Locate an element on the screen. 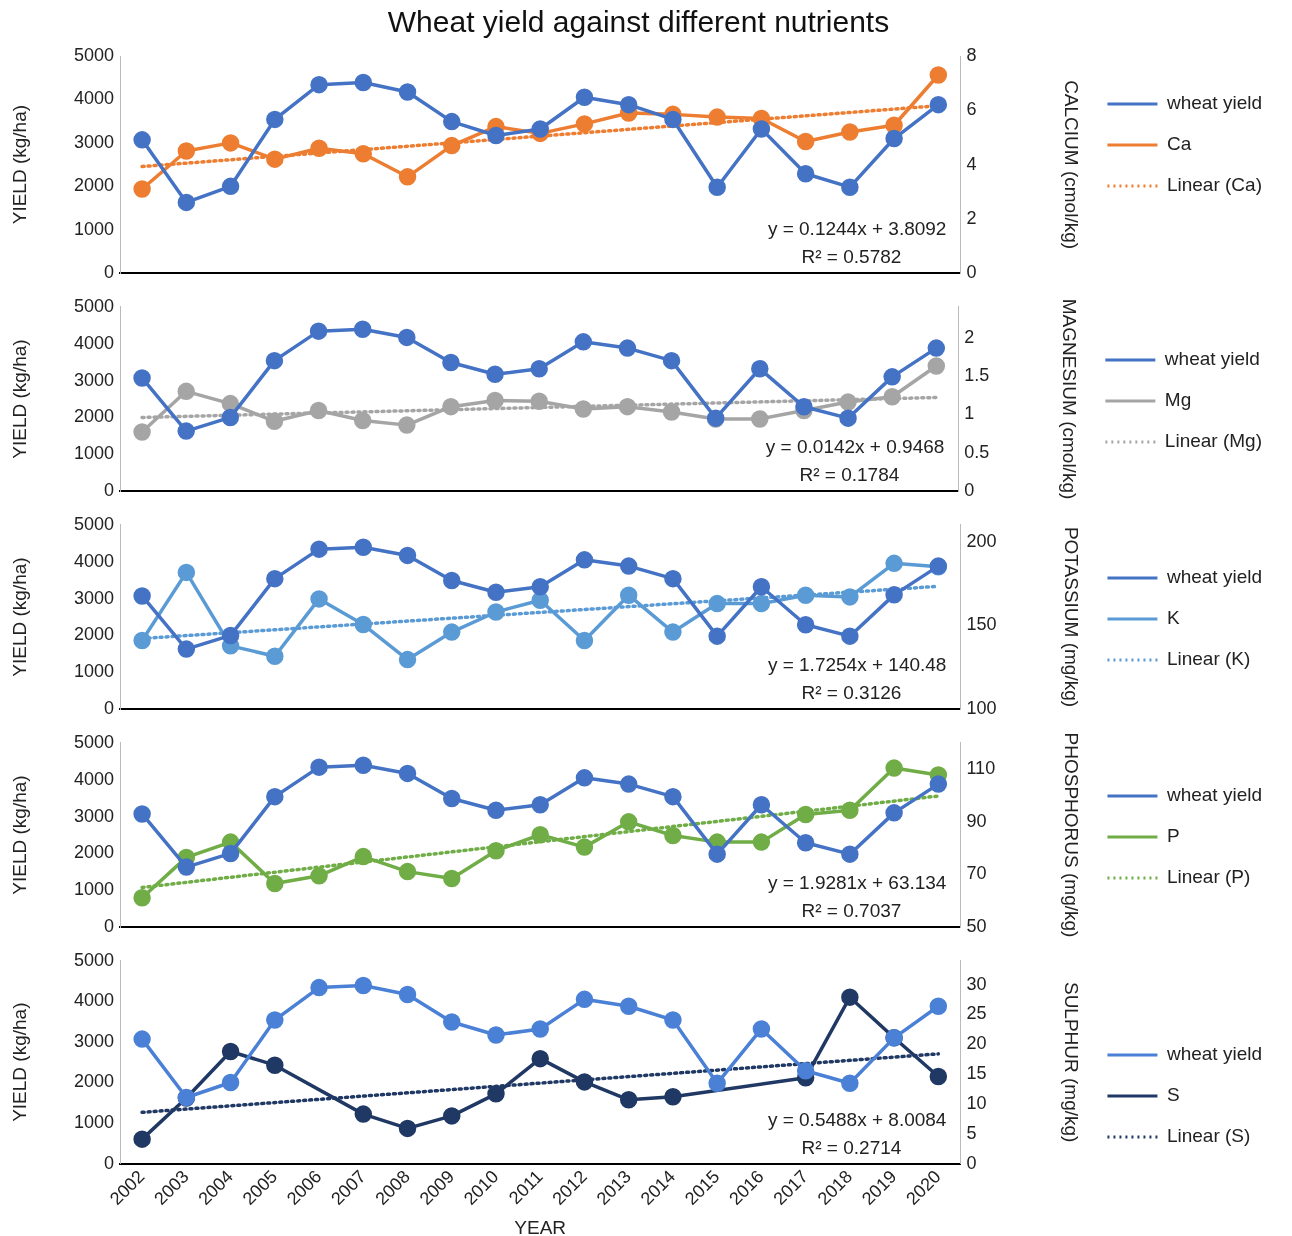 This screenshot has height=1236, width=1292. annotation: y = 0.5488x + 8.0084 is located at coordinates (857, 1119).